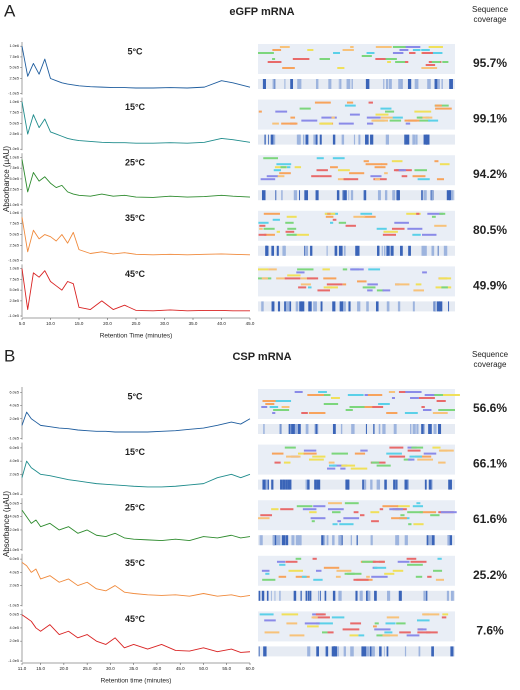  Describe the element at coordinates (356, 225) in the screenshot. I see `coverage-map` at that location.